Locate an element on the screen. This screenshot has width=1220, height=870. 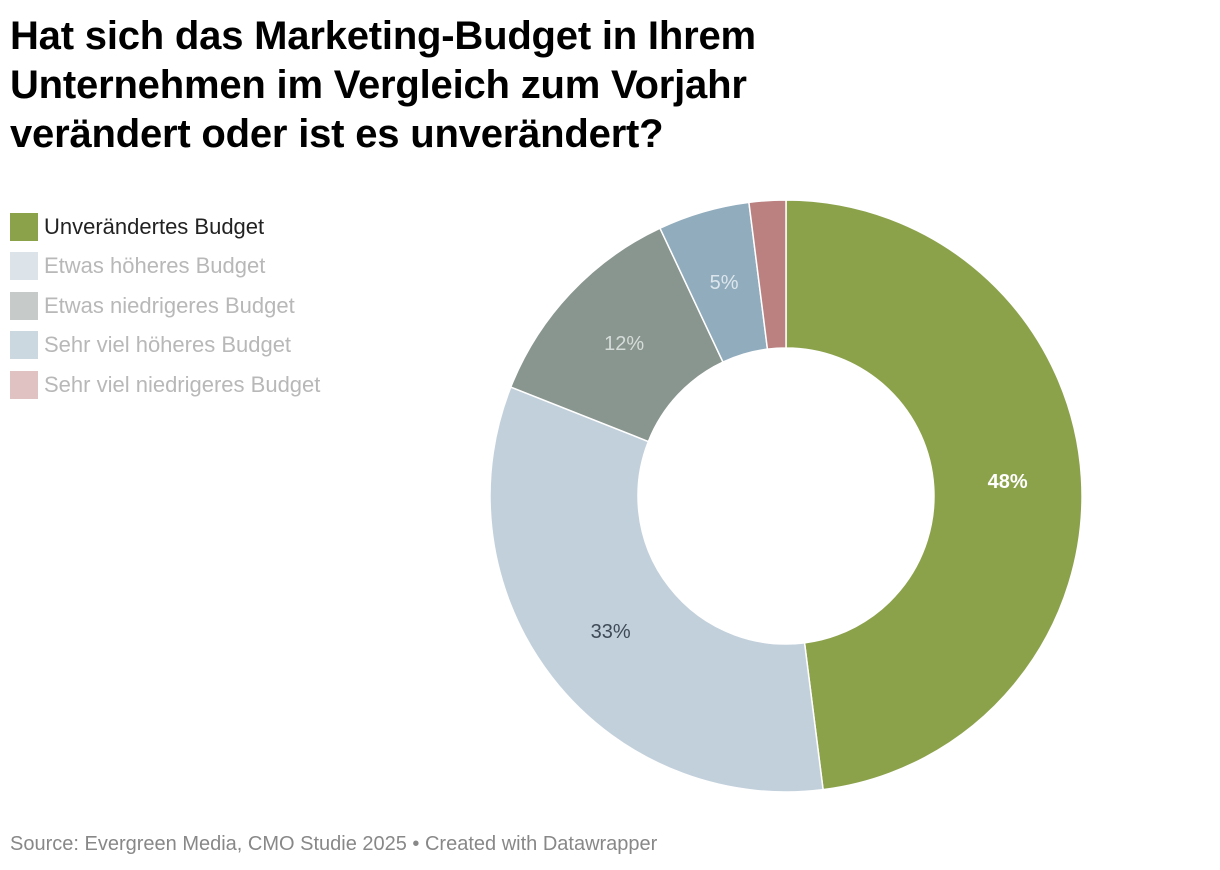
legend-label: Sehr viel höheres Budget is located at coordinates (168, 345).